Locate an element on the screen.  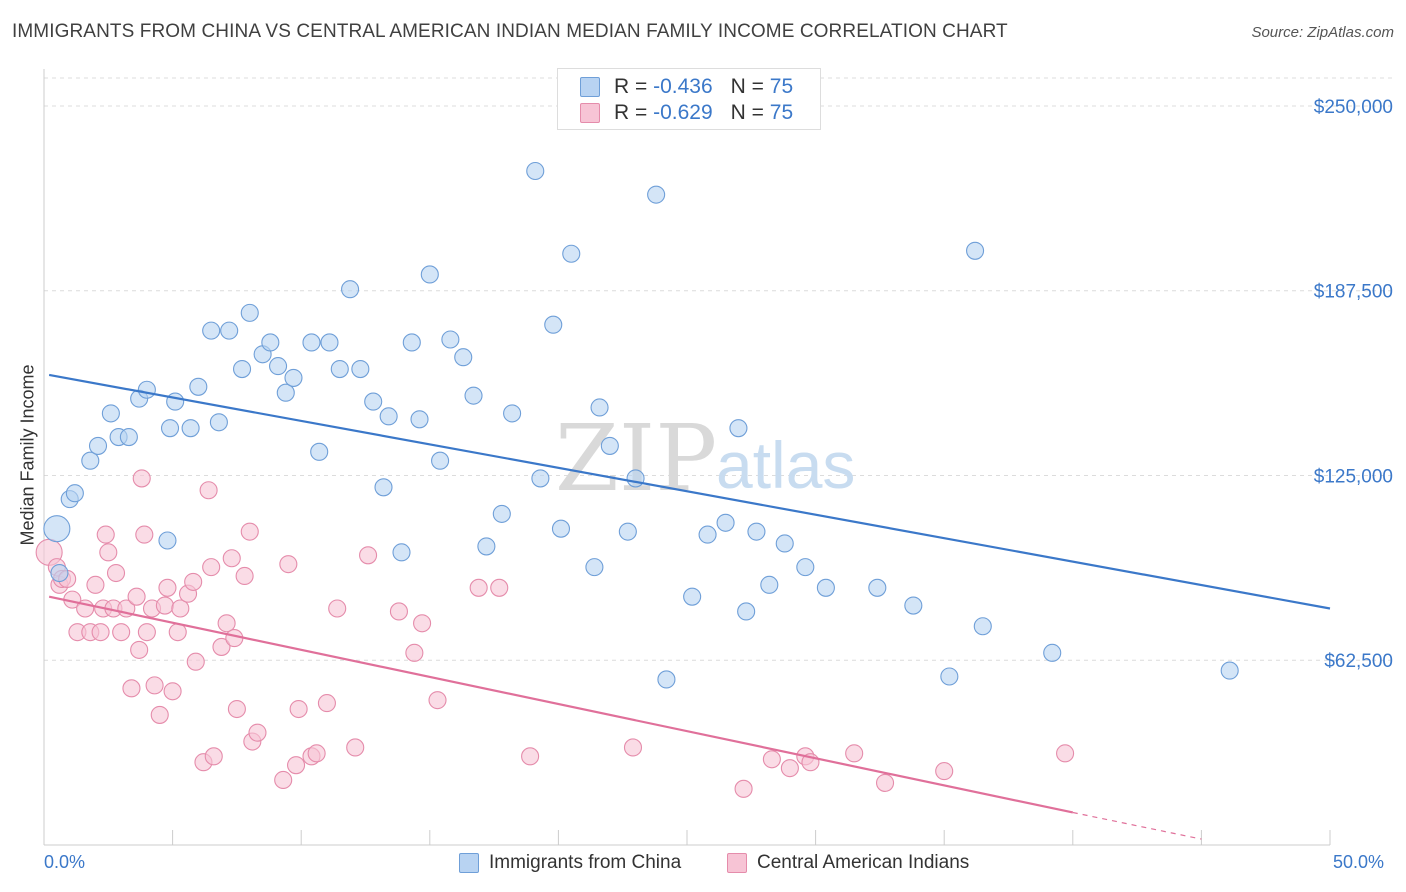
watermark-zip: ZIP is located at coordinates (636, 458).